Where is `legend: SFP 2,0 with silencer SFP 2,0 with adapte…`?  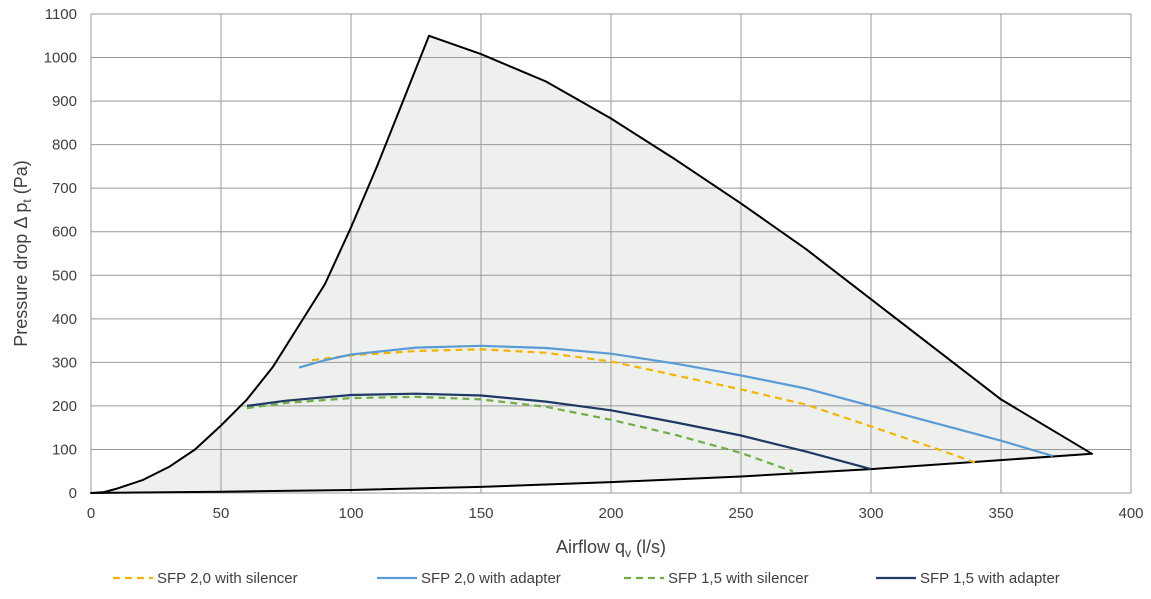
legend: SFP 2,0 with silencer SFP 2,0 with adapte… is located at coordinates (586, 578).